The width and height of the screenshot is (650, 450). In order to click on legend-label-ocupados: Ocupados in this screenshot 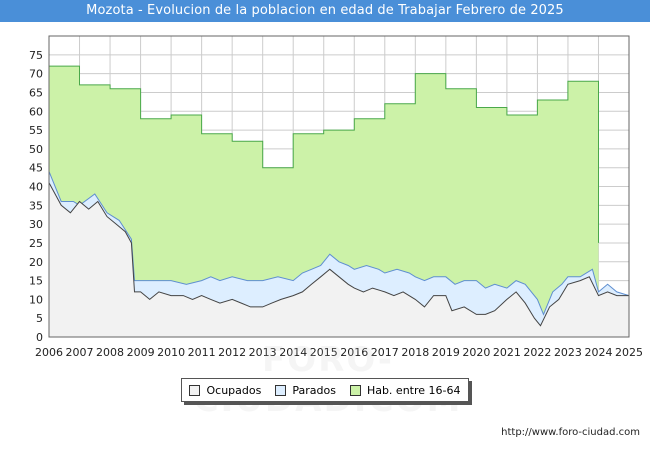, I will do `click(234, 390)`.